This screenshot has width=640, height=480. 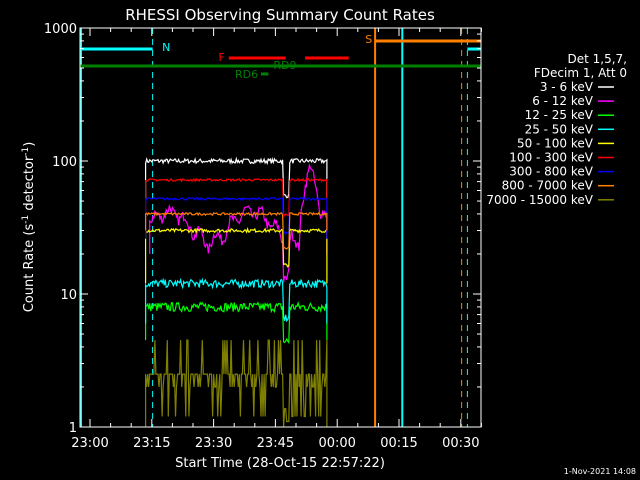 I want to click on x-tick-label: 00:15, so click(x=398, y=443).